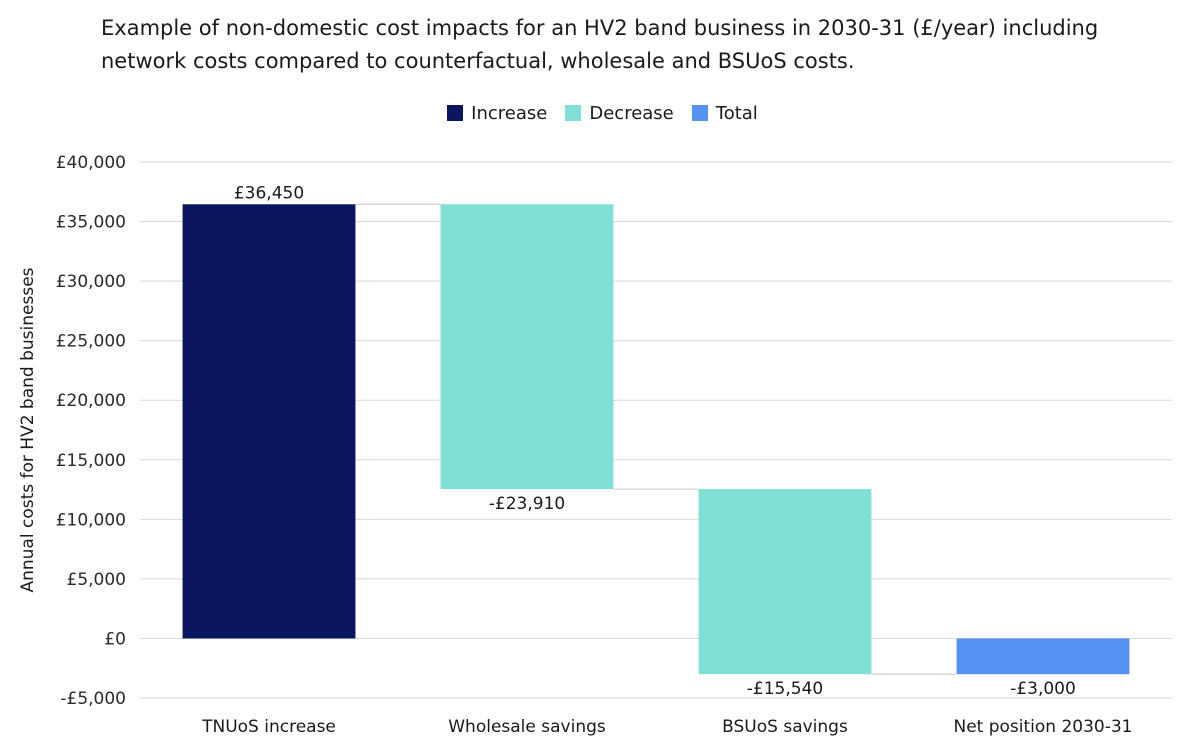  What do you see at coordinates (91, 163) in the screenshot?
I see `y-tick-label: £40,000` at bounding box center [91, 163].